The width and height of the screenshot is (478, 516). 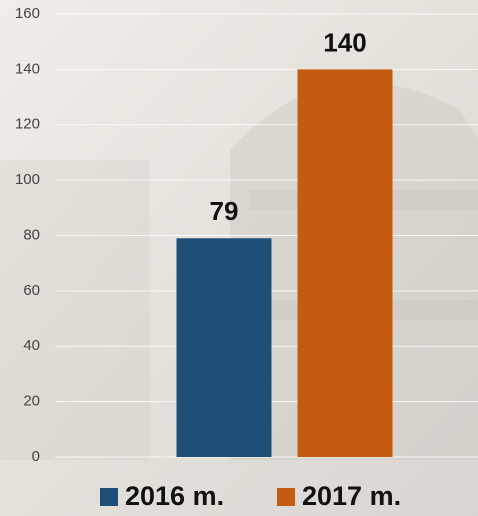 What do you see at coordinates (174, 496) in the screenshot?
I see `legend-label: 2016 m.` at bounding box center [174, 496].